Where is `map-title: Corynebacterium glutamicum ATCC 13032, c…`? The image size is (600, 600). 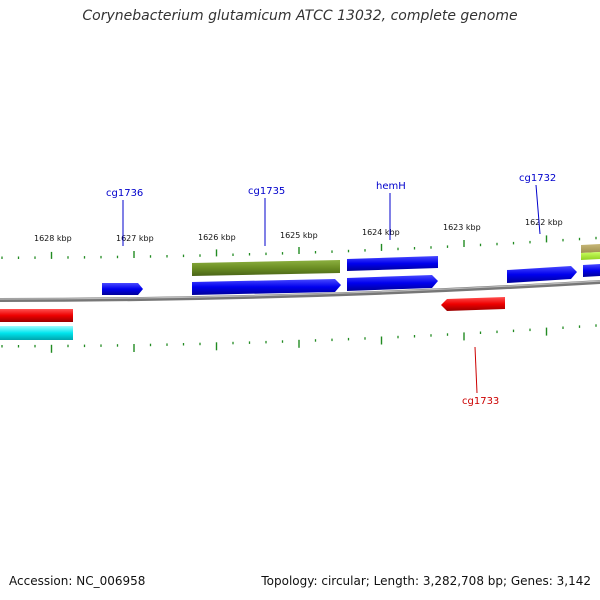 map-title: Corynebacterium glutamicum ATCC 13032, c… is located at coordinates (300, 16).